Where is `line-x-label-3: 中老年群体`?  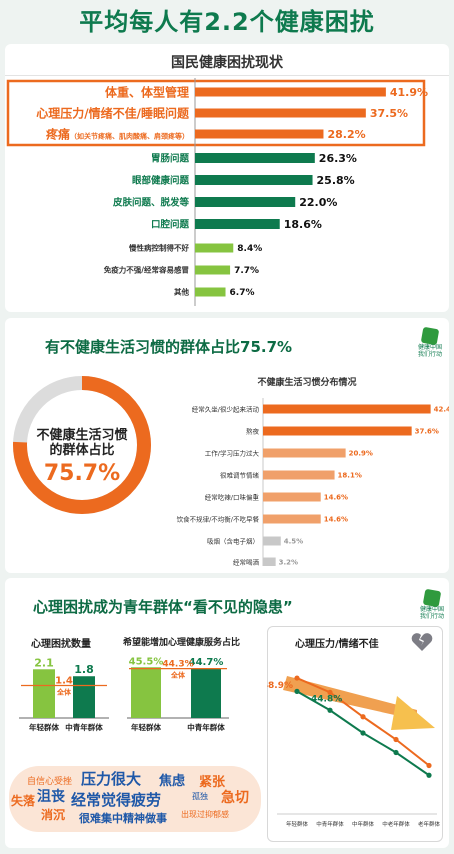 line-x-label-3: 中老年群体 is located at coordinates (396, 824).